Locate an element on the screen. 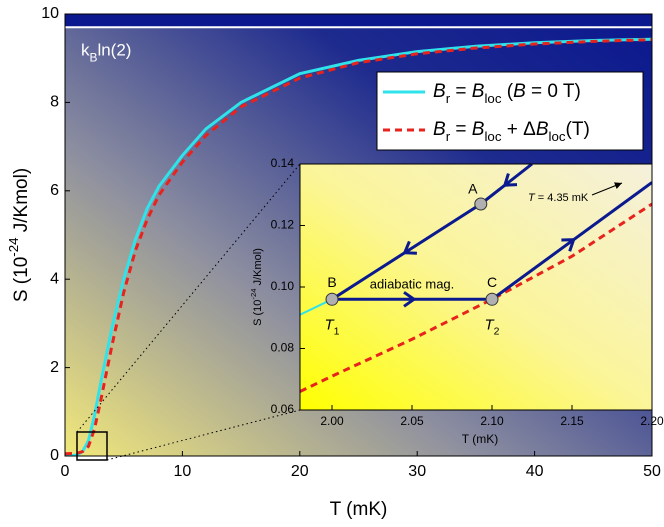 Image resolution: width=664 pixels, height=527 pixels. zoom-guide is located at coordinates (203, 435).